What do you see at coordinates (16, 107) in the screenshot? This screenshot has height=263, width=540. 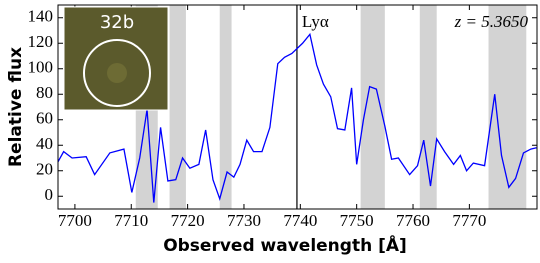 I see `y-axis-label: Relative flux` at bounding box center [16, 107].